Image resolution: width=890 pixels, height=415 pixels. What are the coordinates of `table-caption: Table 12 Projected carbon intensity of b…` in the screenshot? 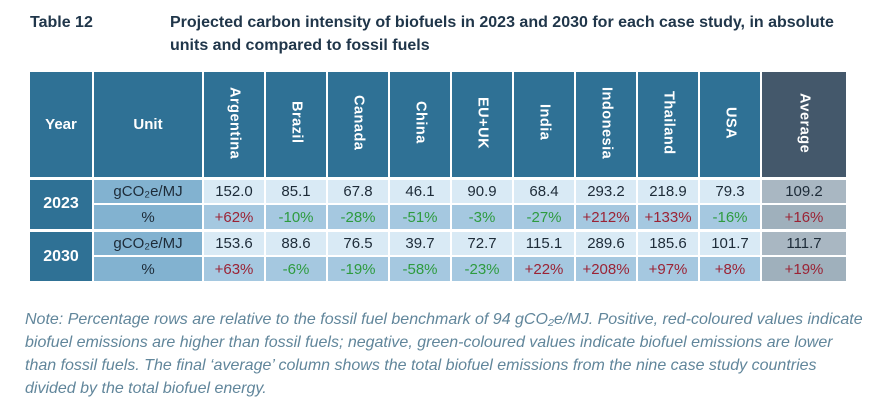 It's located at (450, 34).